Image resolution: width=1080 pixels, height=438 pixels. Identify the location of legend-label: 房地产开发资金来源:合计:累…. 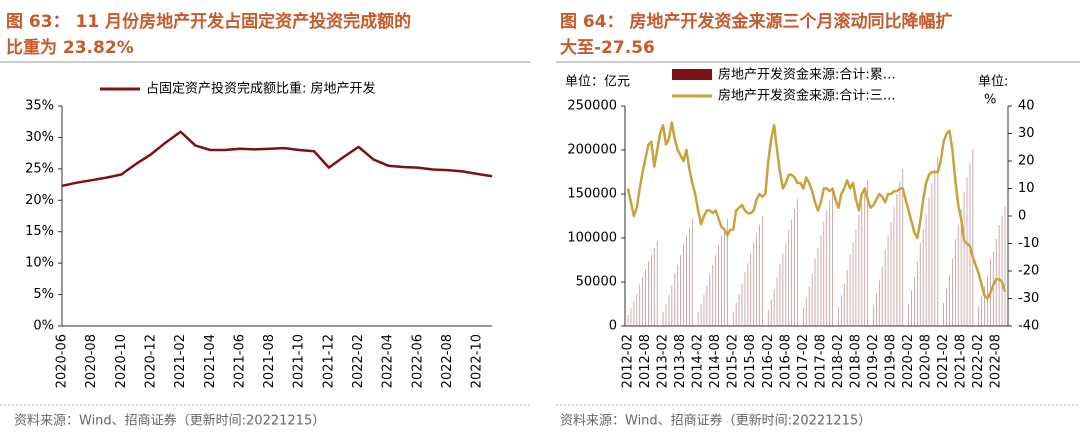
(807, 75).